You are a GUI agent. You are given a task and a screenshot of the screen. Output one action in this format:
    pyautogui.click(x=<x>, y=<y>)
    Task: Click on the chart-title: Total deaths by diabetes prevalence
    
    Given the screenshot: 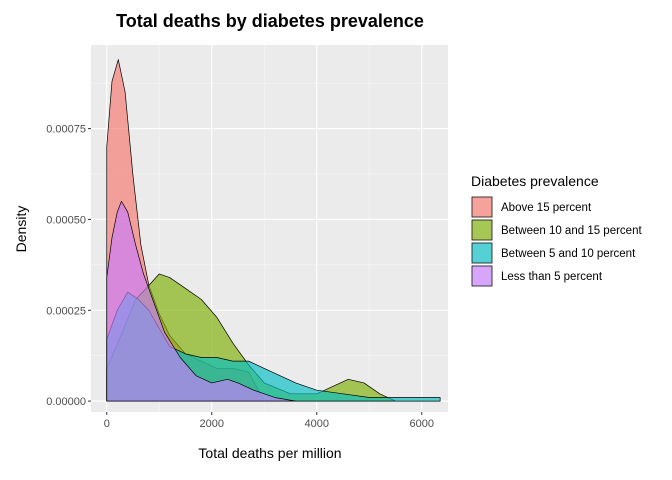 What is the action you would take?
    pyautogui.click(x=270, y=21)
    